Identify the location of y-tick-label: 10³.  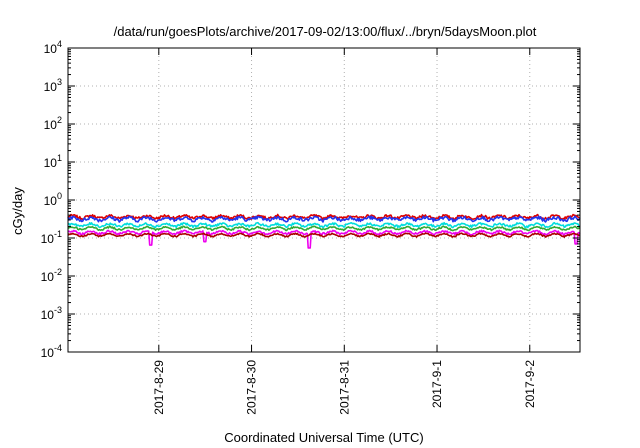
(53, 85).